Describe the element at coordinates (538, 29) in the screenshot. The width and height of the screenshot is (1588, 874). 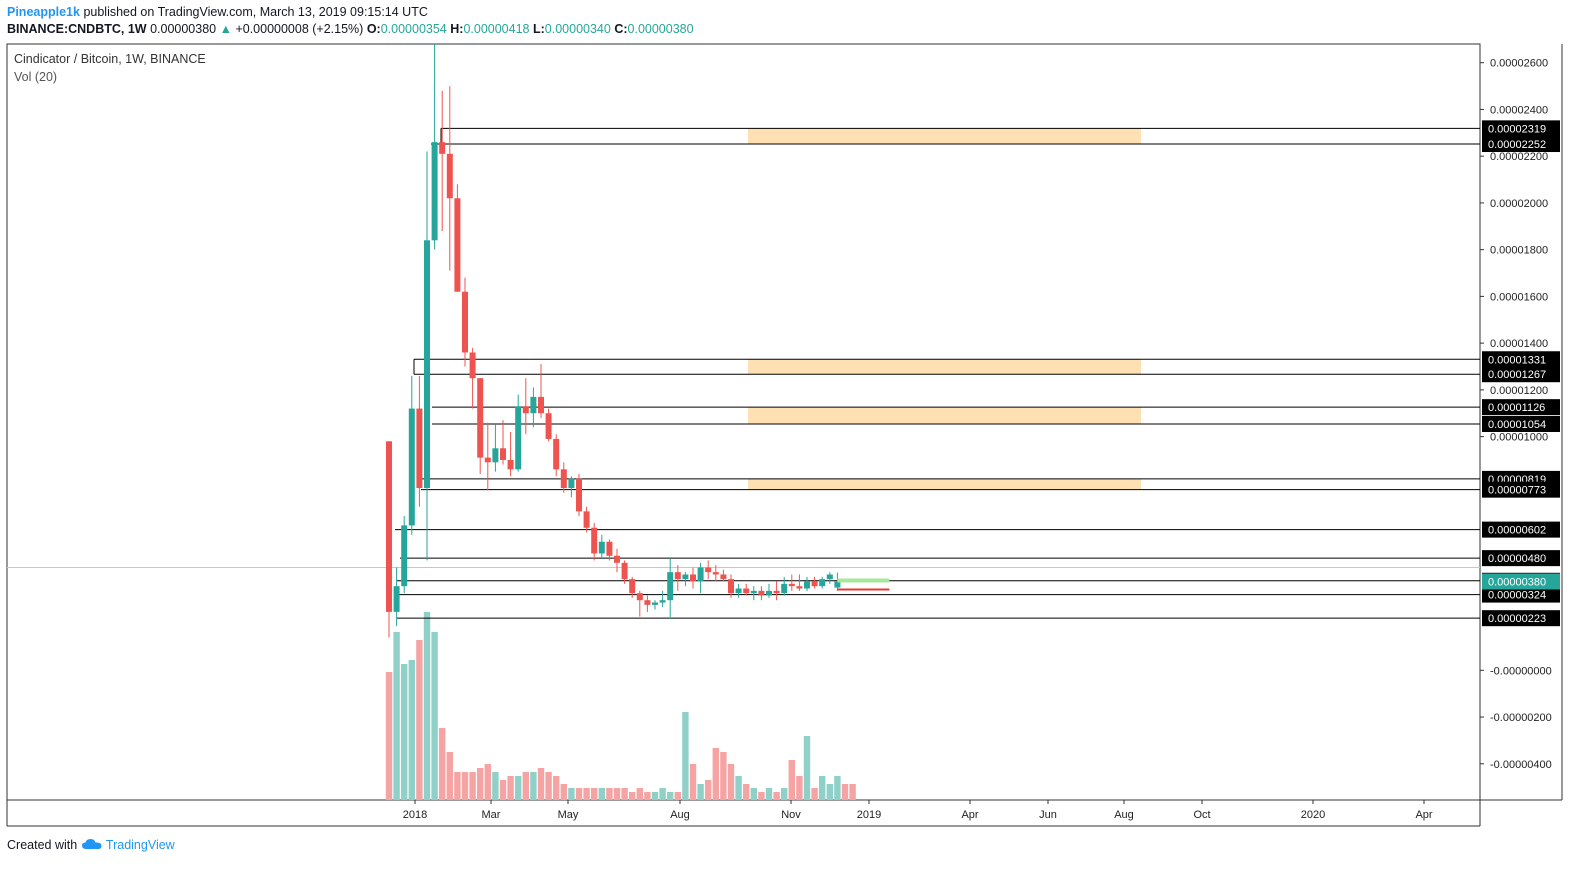
I see `low-label: L:` at that location.